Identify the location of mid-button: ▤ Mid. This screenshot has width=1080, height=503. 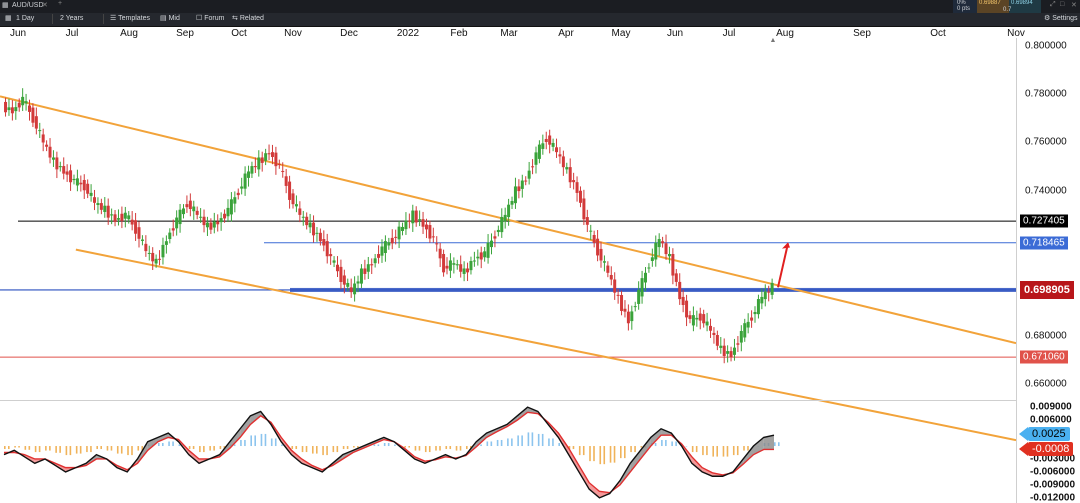
(170, 19).